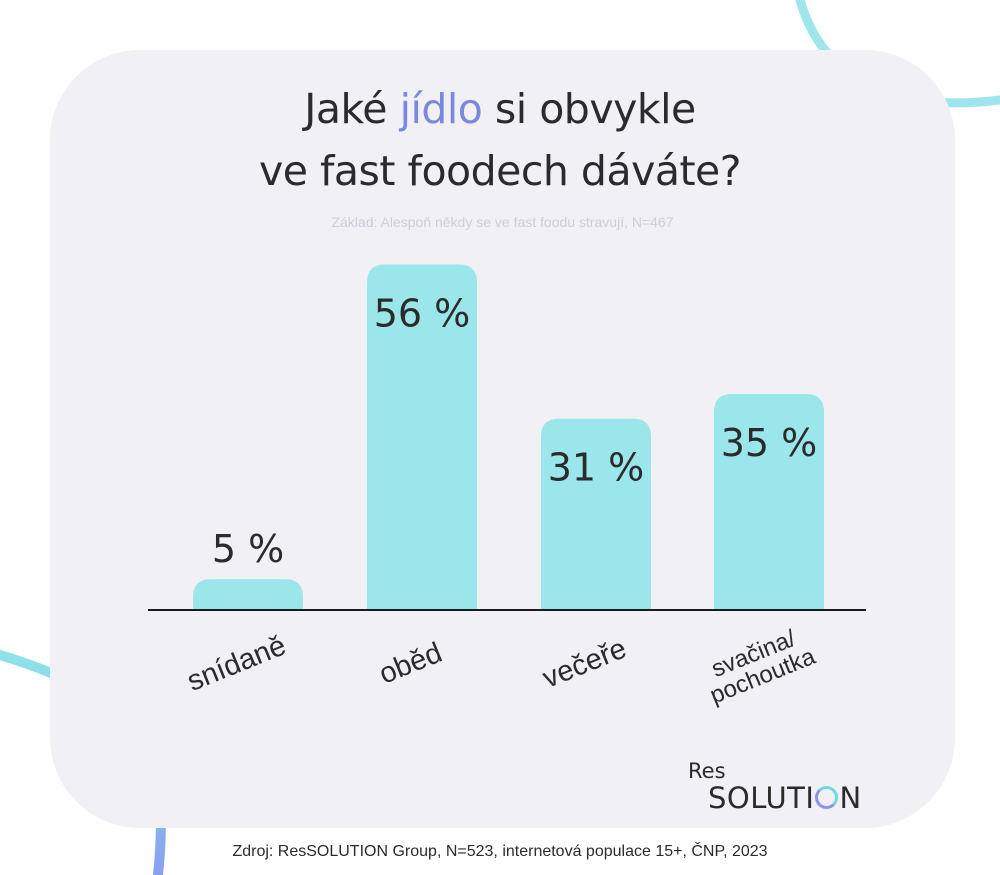 Image resolution: width=1000 pixels, height=875 pixels. Describe the element at coordinates (596, 468) in the screenshot. I see `value-label-2: 31 %` at that location.